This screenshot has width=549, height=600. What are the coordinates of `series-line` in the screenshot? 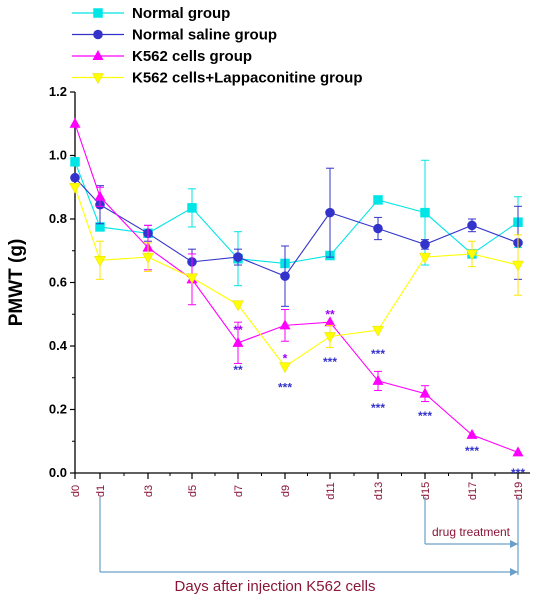 It's located at (296, 213).